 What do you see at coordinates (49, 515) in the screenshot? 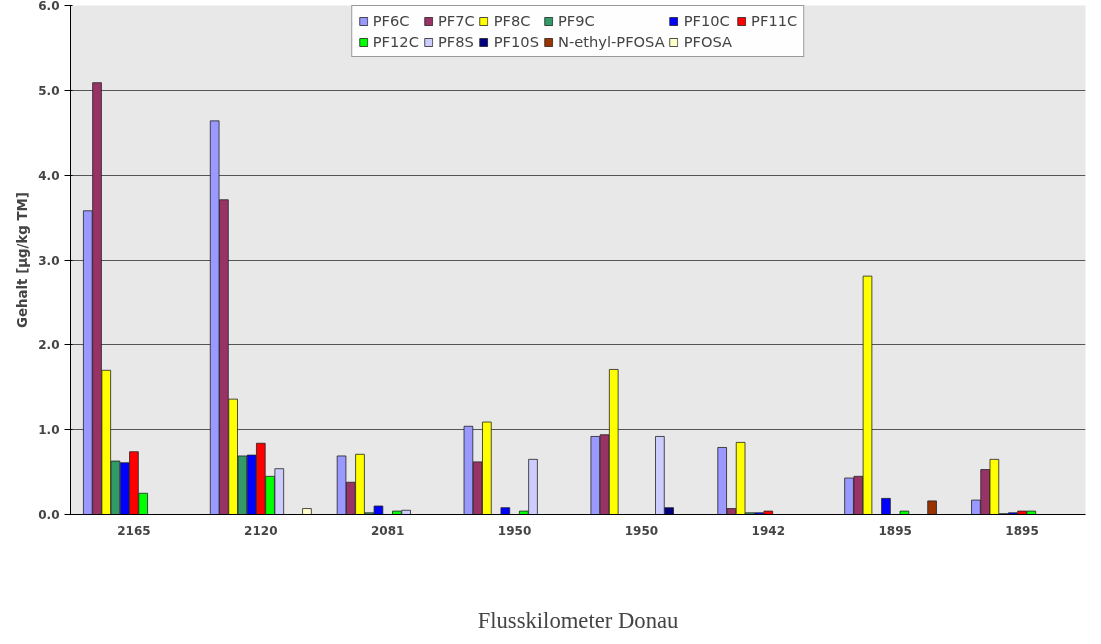
I see `y-tick-label: 0.0` at bounding box center [49, 515].